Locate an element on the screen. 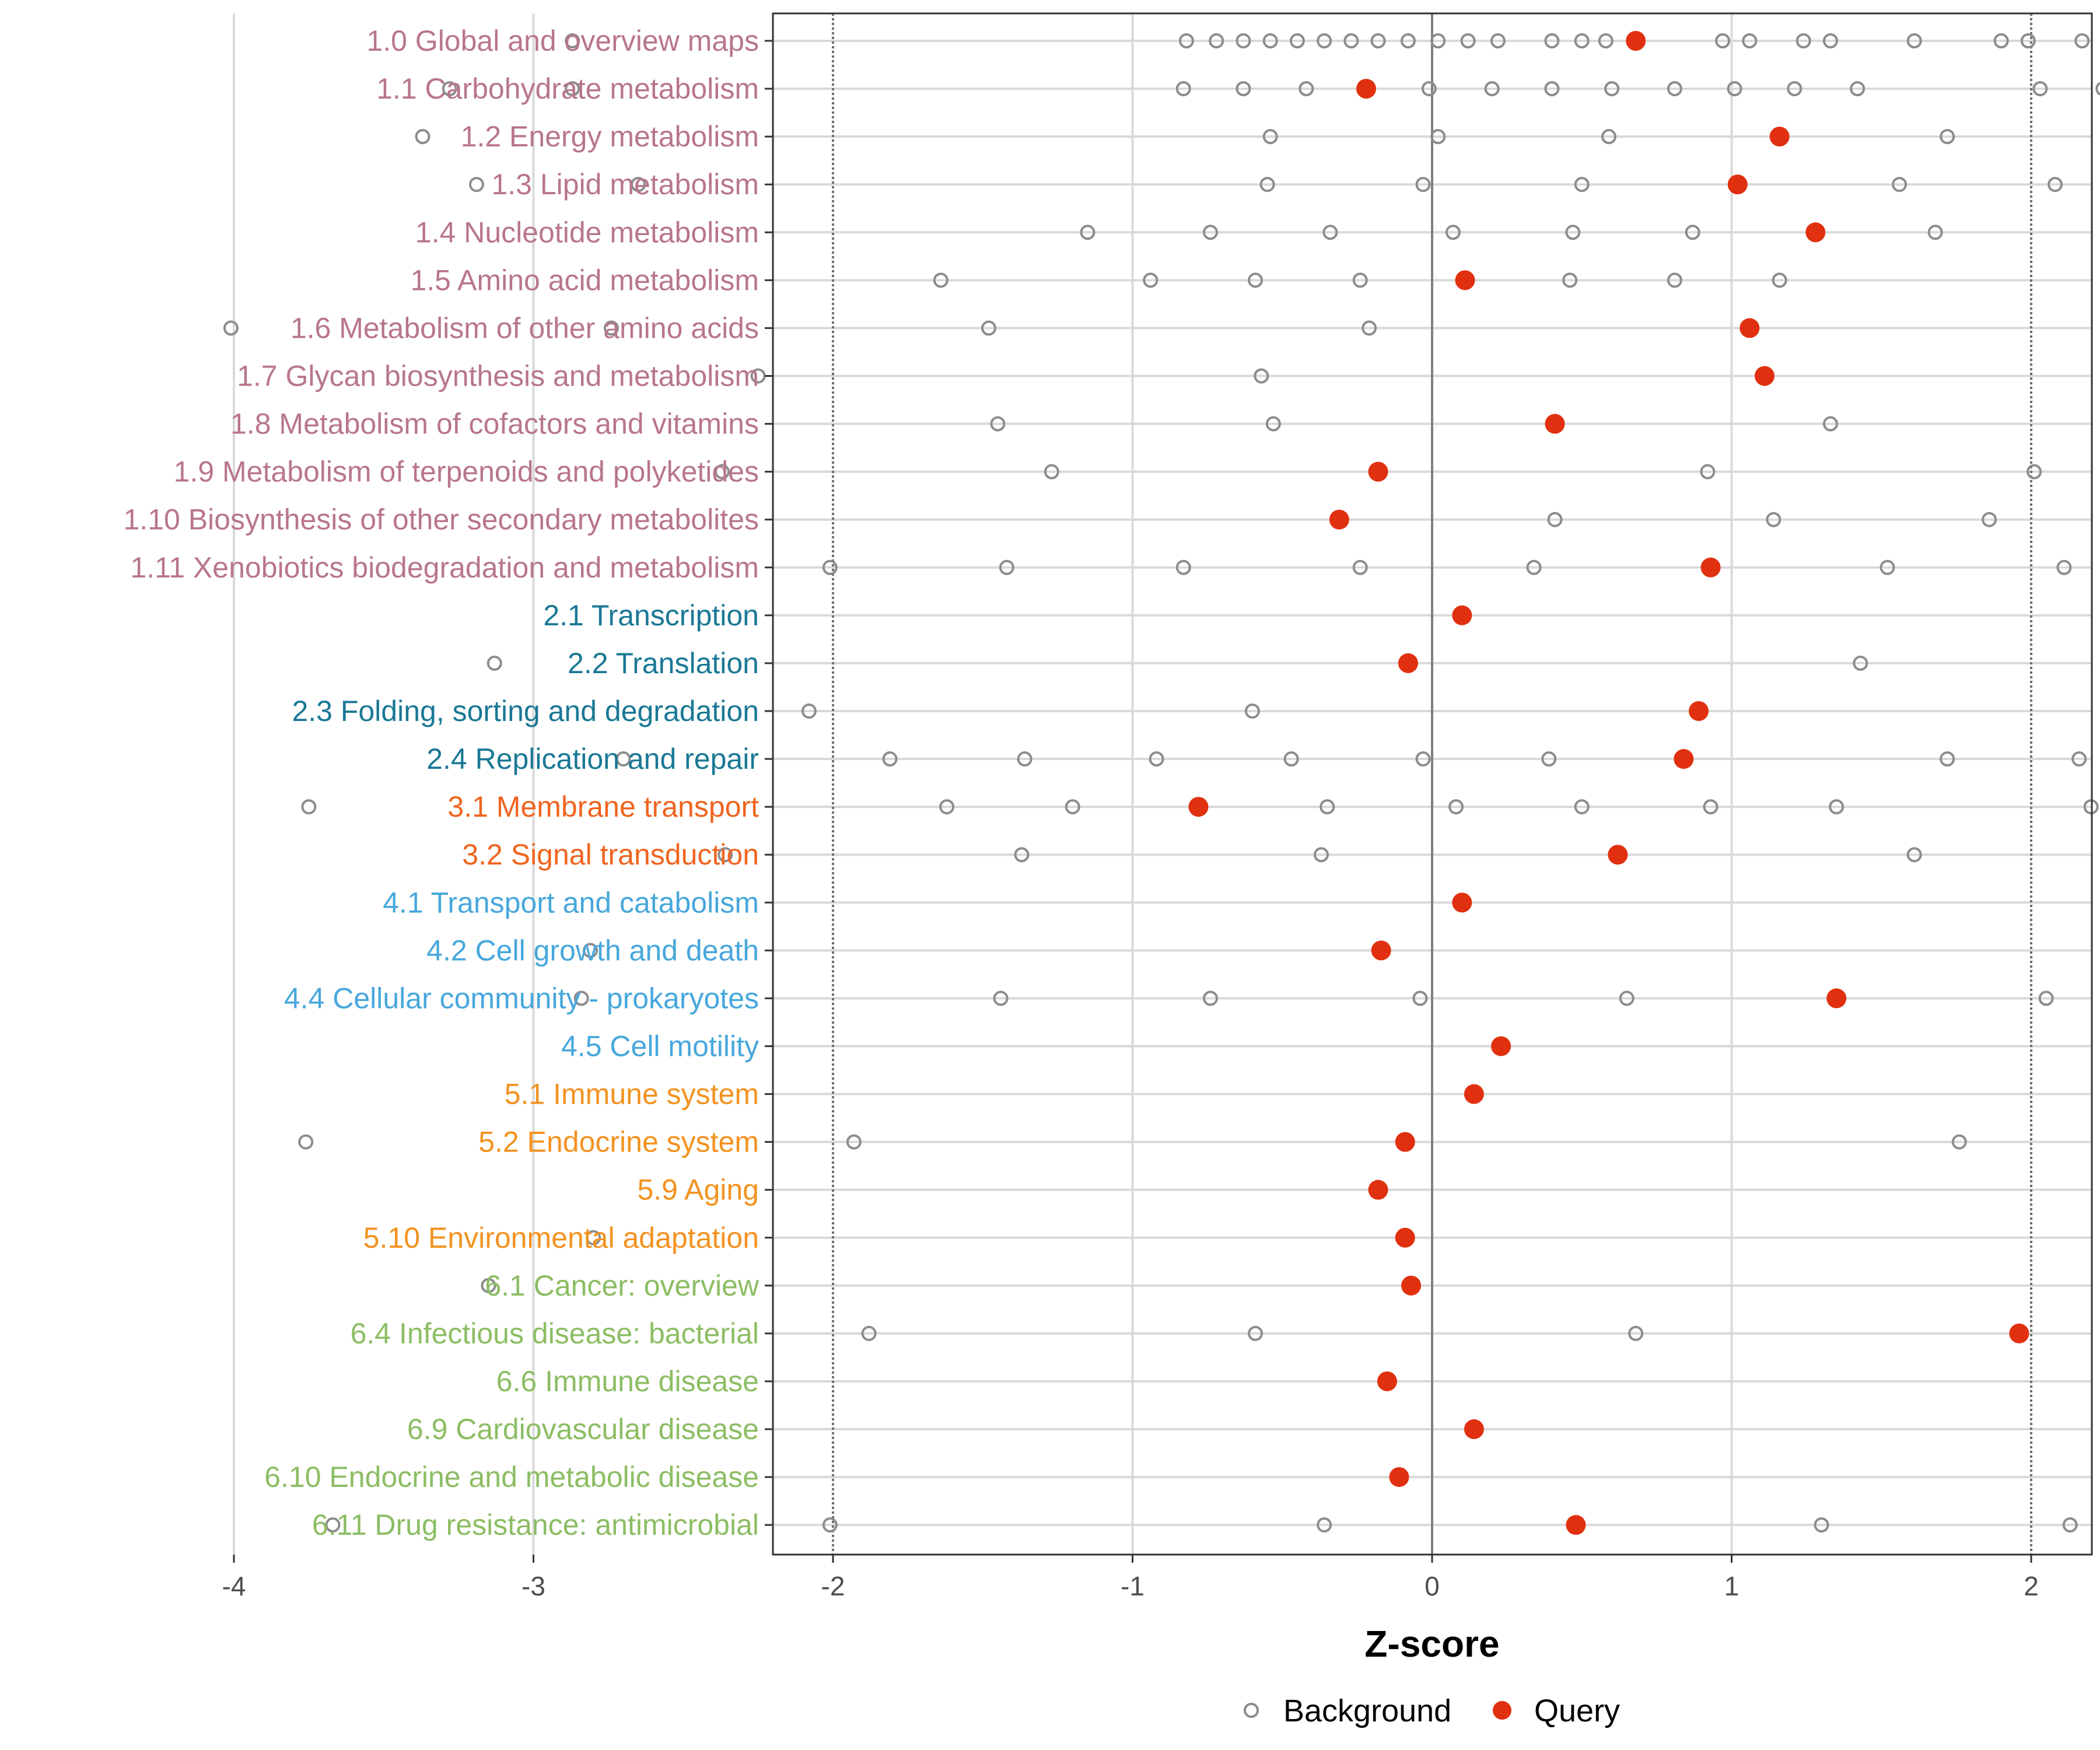 The width and height of the screenshot is (2100, 1750). y-category-label: 1.8 Metabolism of cofactors and vitamins is located at coordinates (494, 424).